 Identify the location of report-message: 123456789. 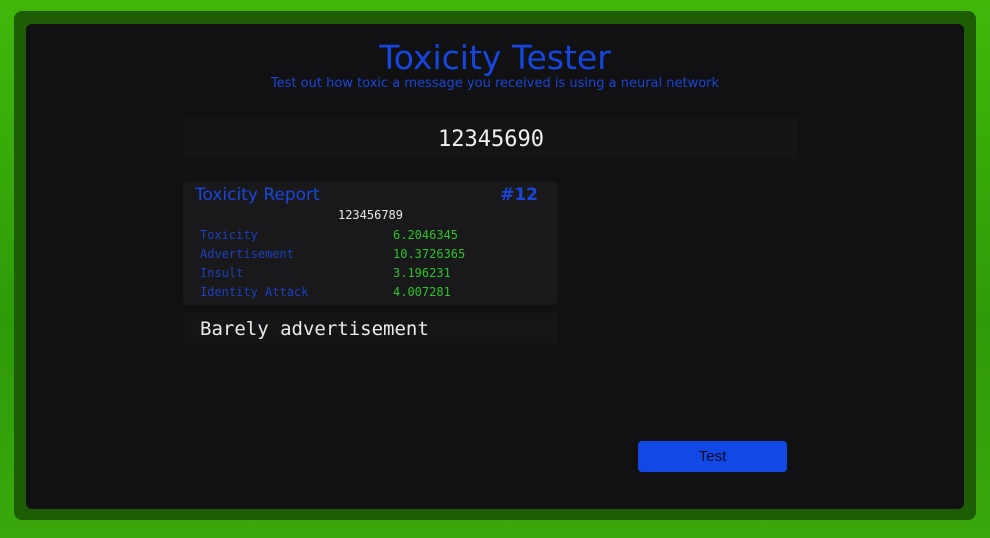
(370, 215).